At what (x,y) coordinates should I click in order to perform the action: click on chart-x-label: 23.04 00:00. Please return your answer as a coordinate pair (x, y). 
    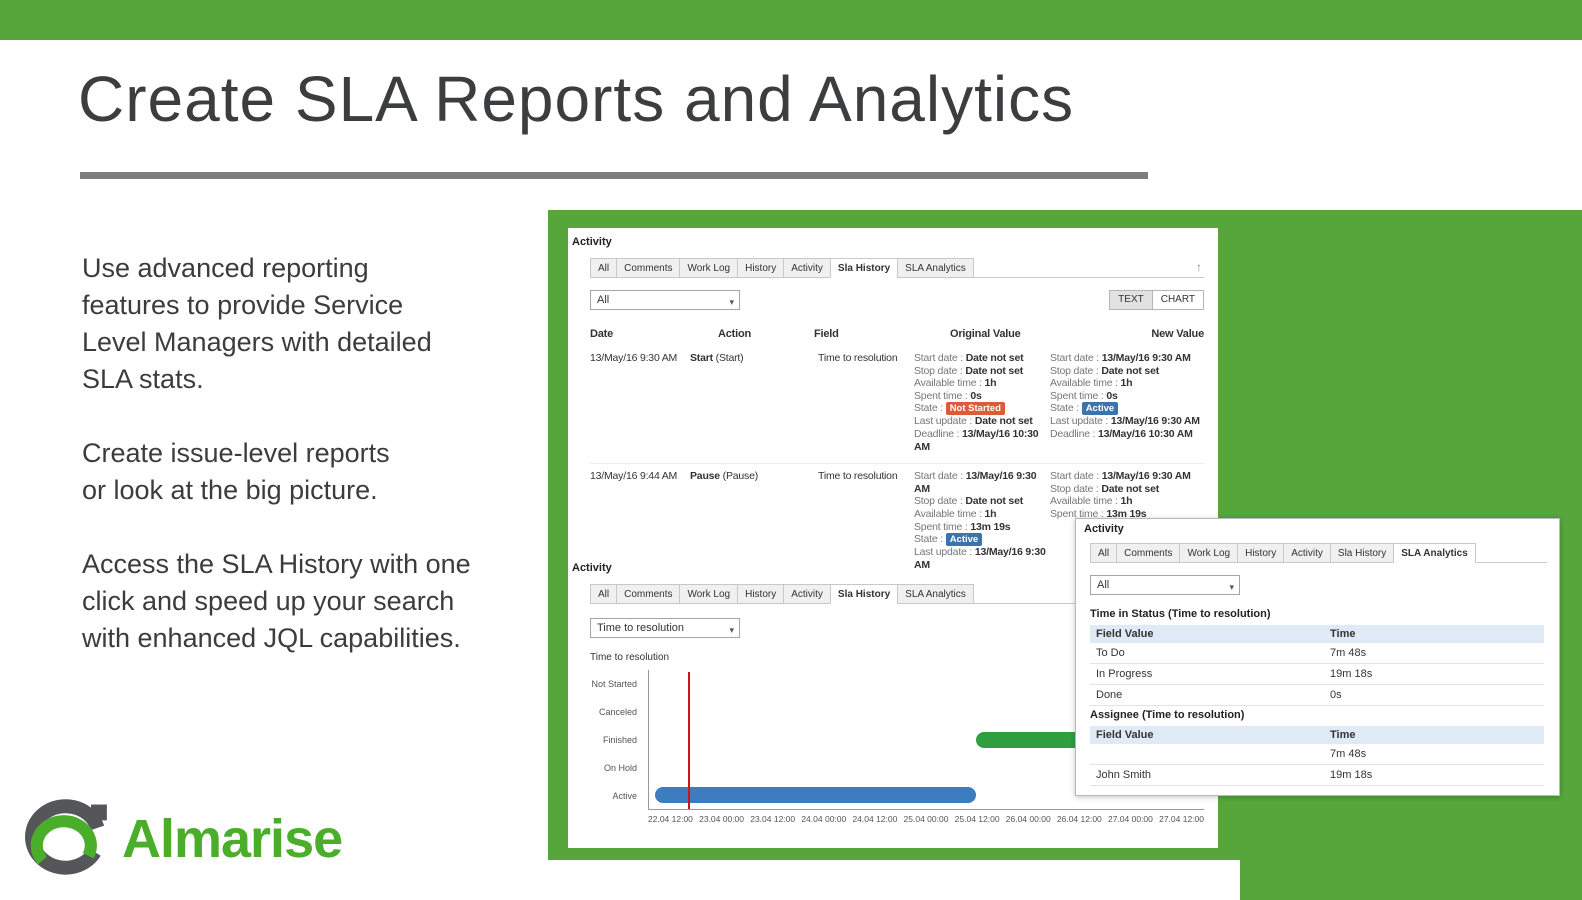
    Looking at the image, I should click on (722, 819).